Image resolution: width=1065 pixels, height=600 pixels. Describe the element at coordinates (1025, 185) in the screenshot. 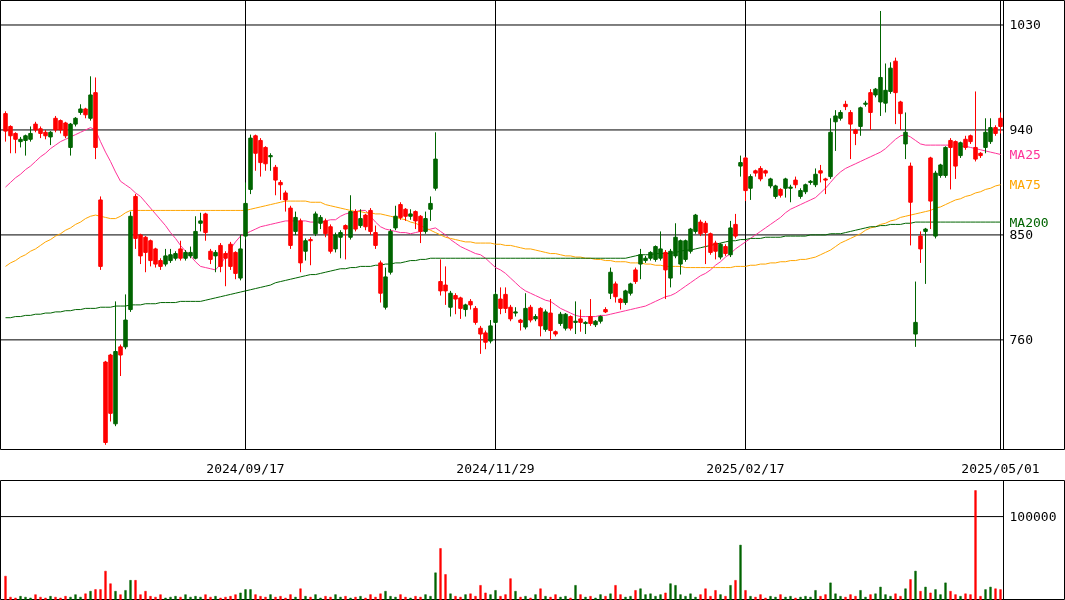

I see `series-label: MA75` at that location.